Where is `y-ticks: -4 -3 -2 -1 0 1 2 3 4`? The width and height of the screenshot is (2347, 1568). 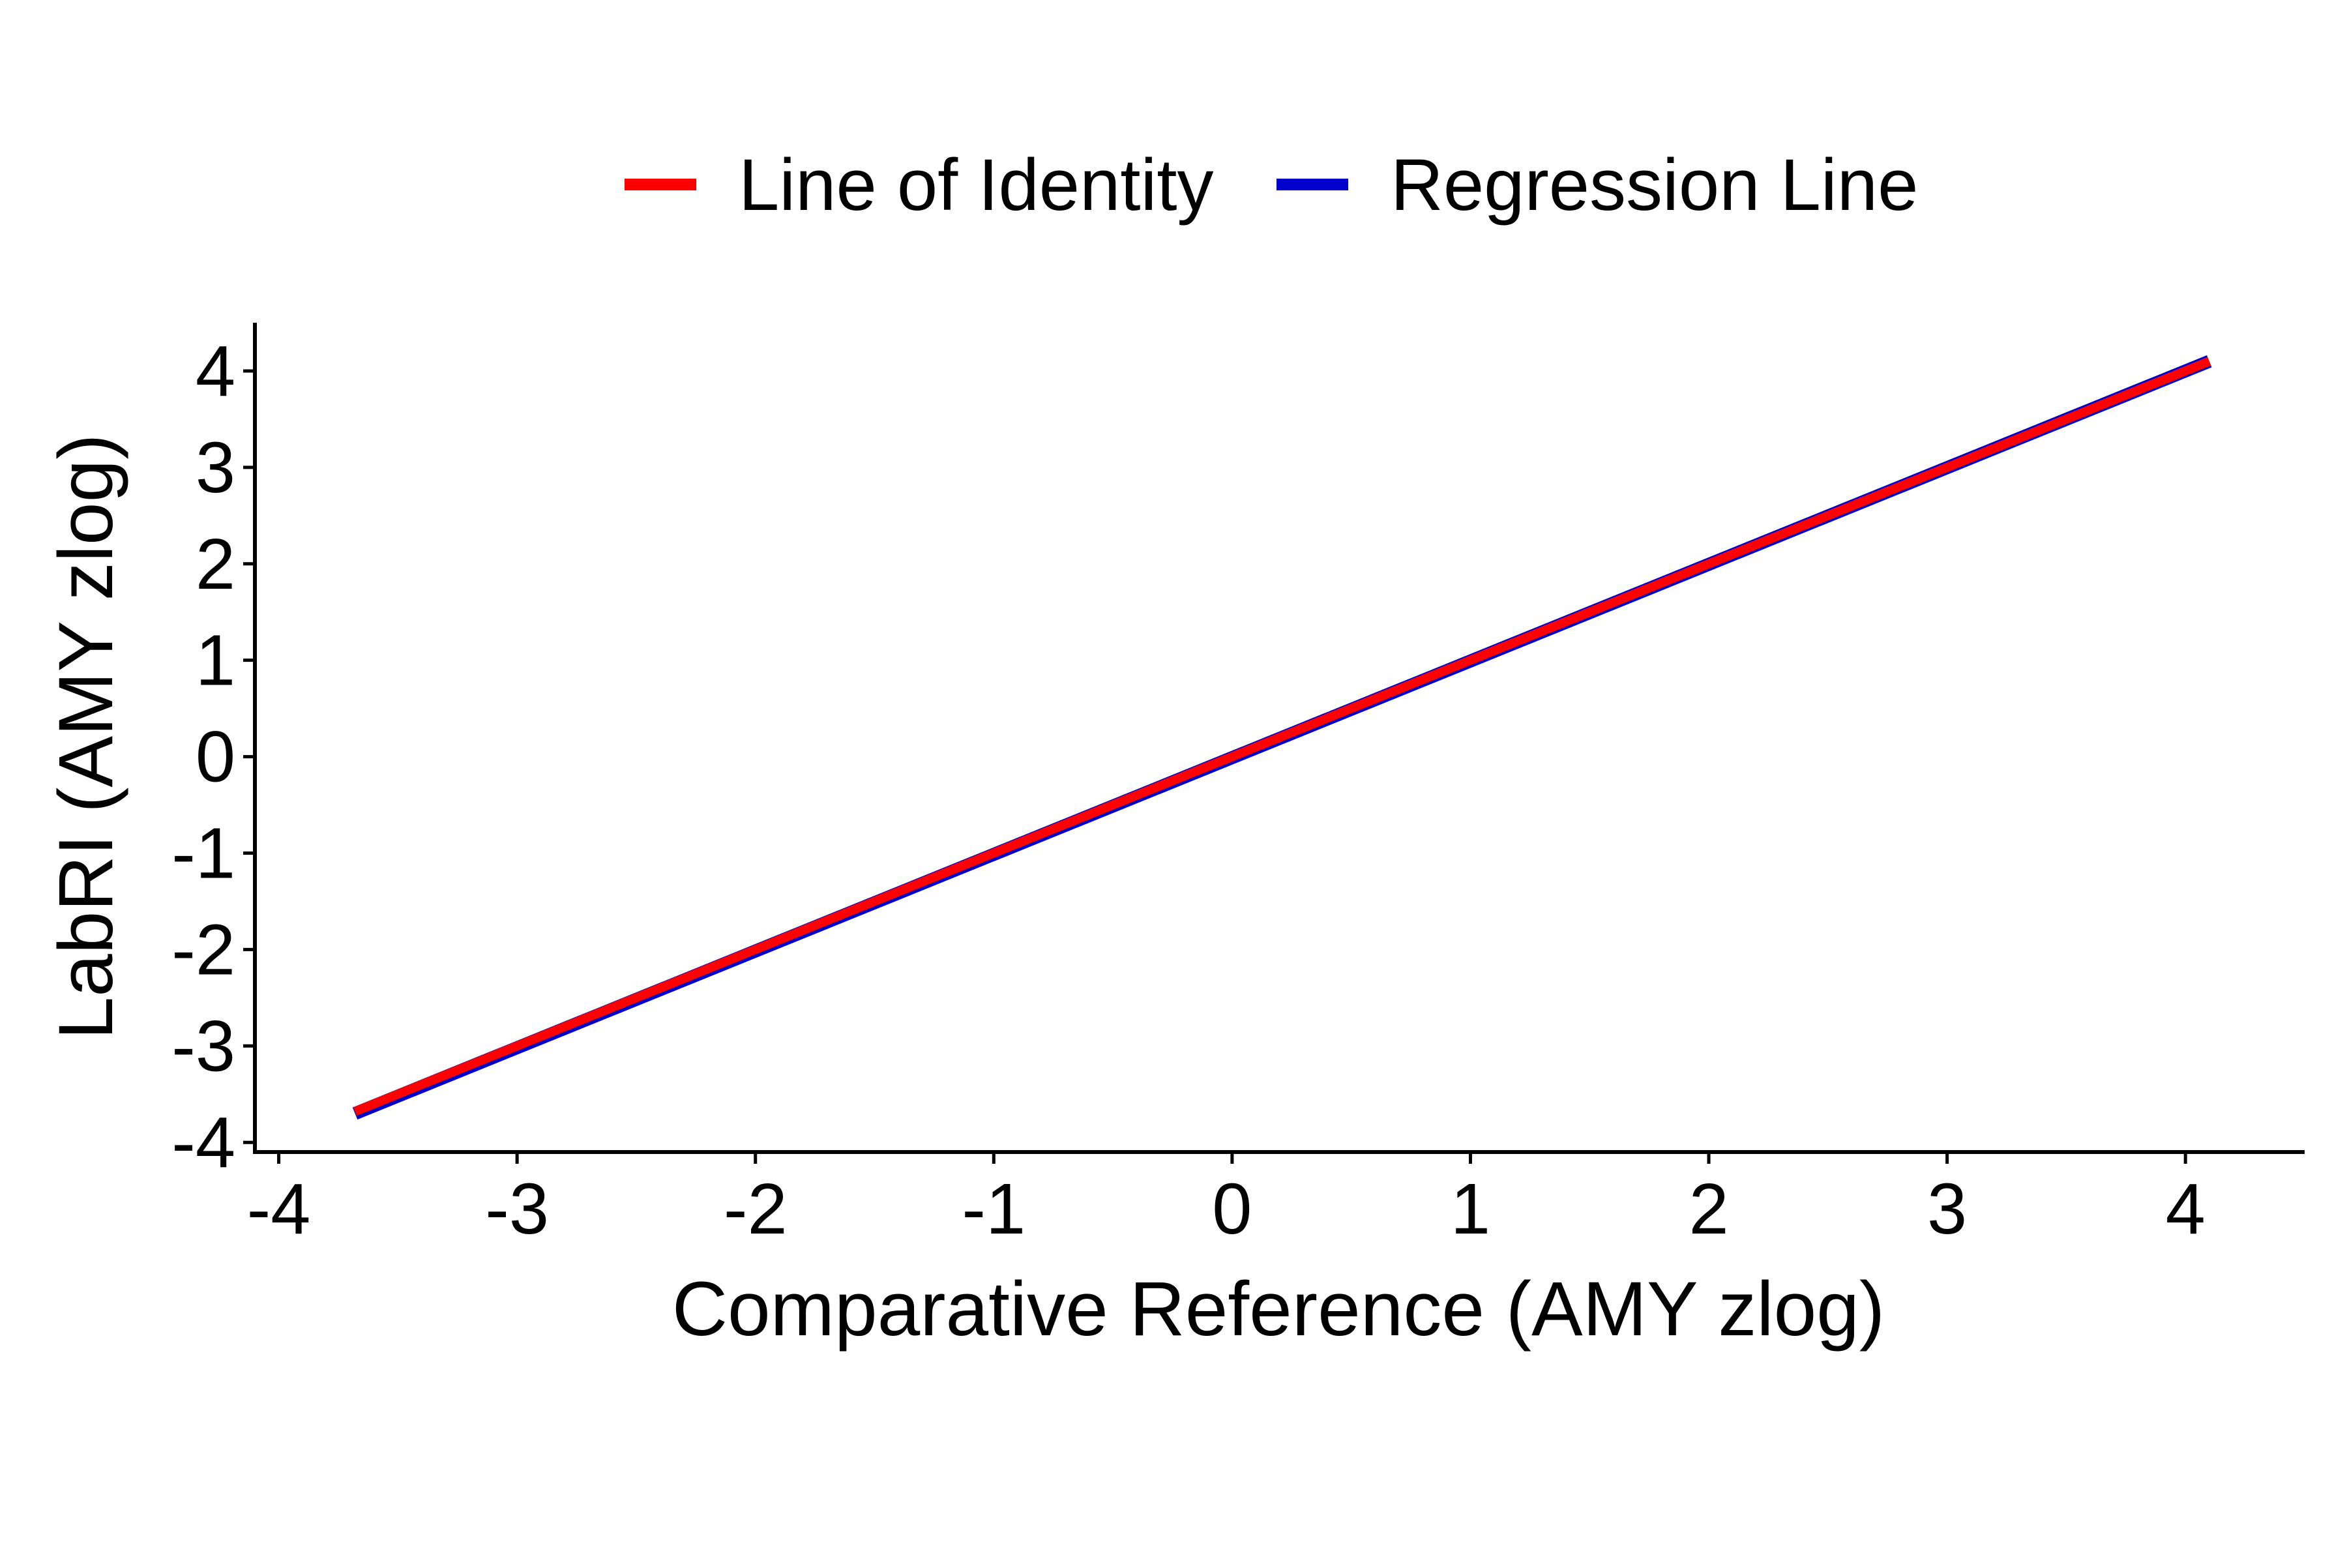 y-ticks: -4 -3 -2 -1 0 1 2 3 4 is located at coordinates (213, 757).